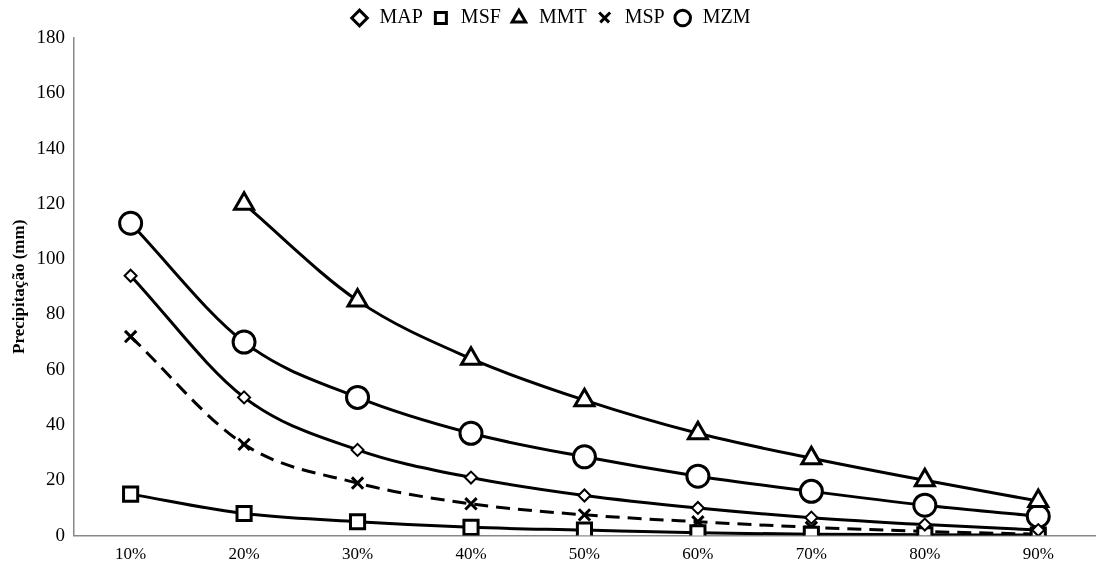 This screenshot has height=568, width=1115. What do you see at coordinates (726, 16) in the screenshot?
I see `legend-label: MZM` at bounding box center [726, 16].